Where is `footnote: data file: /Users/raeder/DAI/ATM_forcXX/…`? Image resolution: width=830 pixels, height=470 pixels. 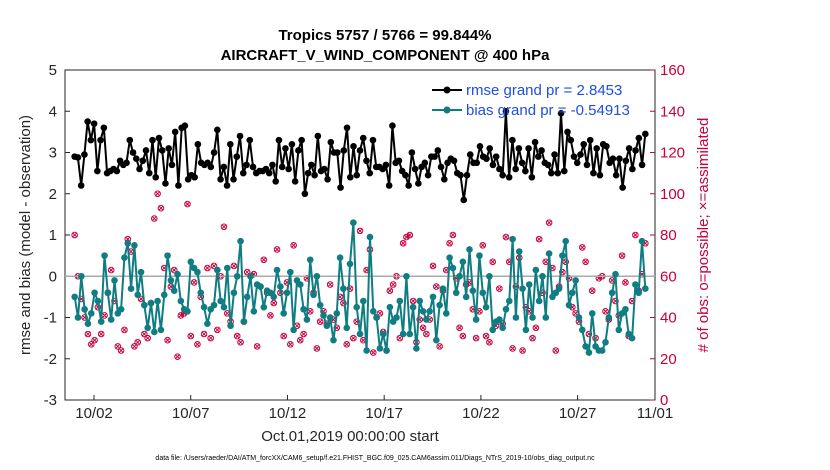
footnote: data file: /Users/raeder/DAI/ATM_forcXX/… is located at coordinates (375, 458).